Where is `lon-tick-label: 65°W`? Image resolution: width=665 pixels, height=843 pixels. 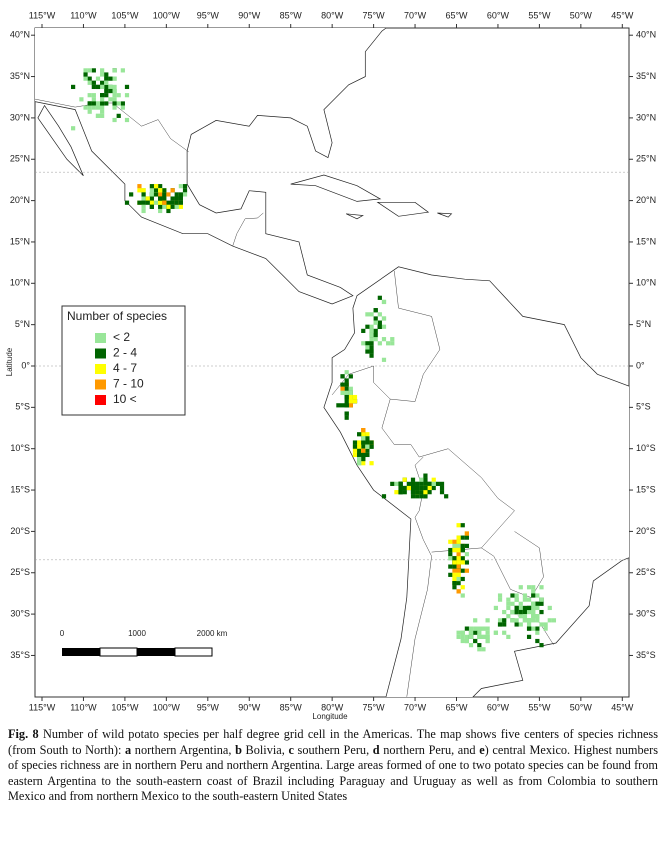
lon-tick-label: 65°W is located at coordinates (456, 707).